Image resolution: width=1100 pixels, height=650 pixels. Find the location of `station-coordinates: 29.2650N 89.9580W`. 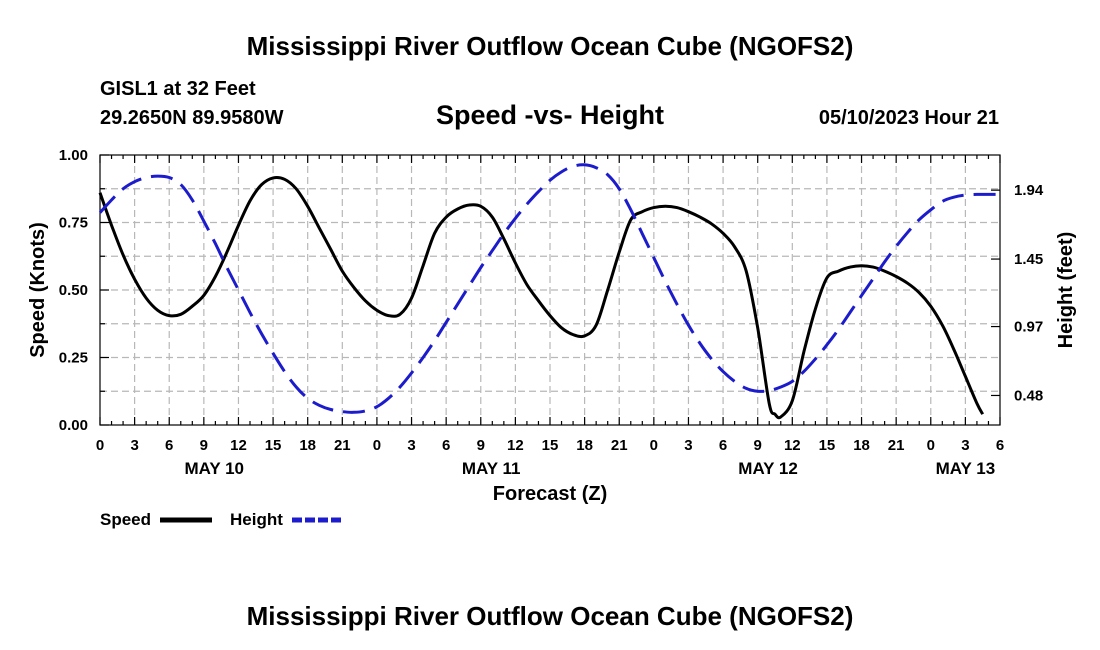

station-coordinates: 29.2650N 89.9580W is located at coordinates (192, 118).